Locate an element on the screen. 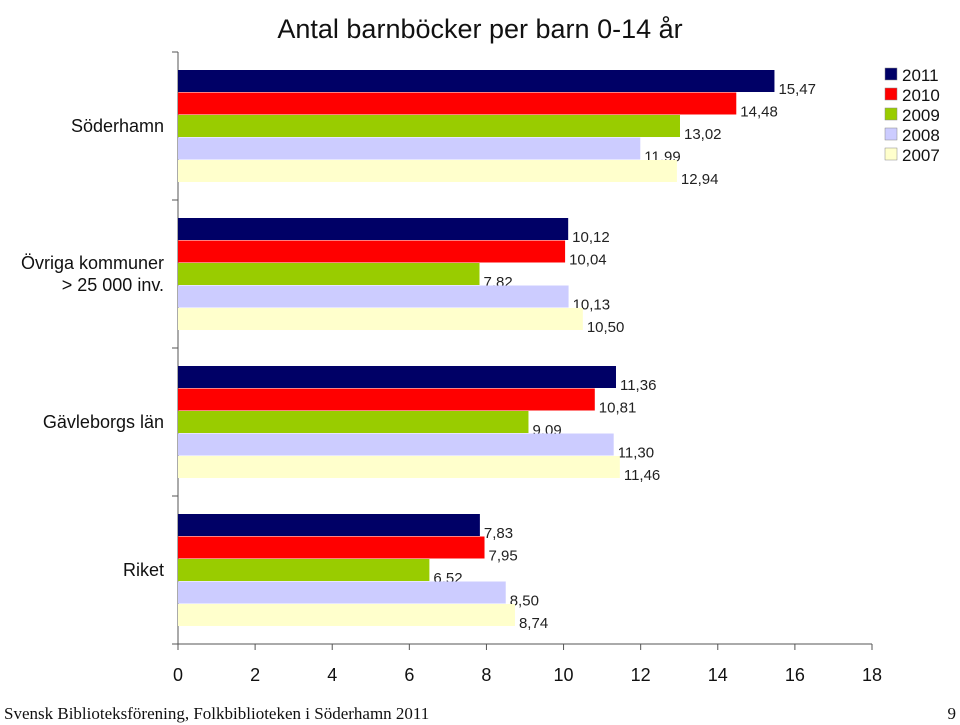  data-label: 15,47 is located at coordinates (797, 89).